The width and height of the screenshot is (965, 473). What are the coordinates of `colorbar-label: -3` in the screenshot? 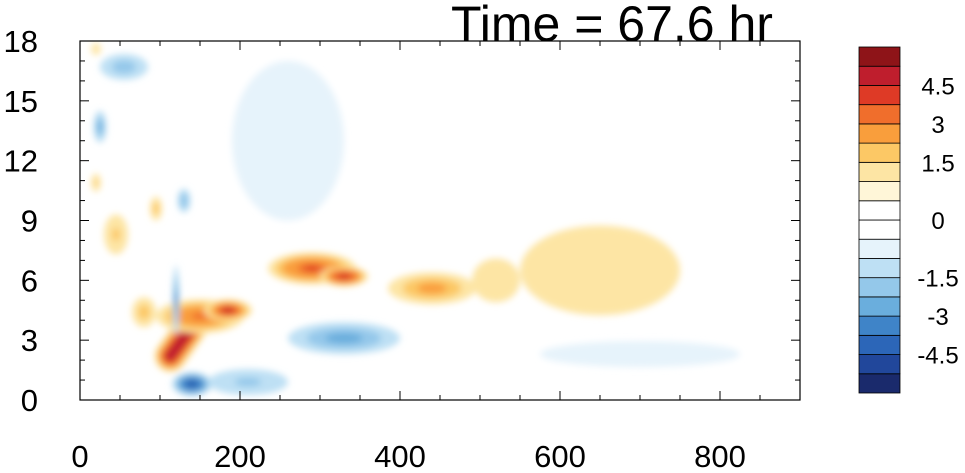 It's located at (937, 317).